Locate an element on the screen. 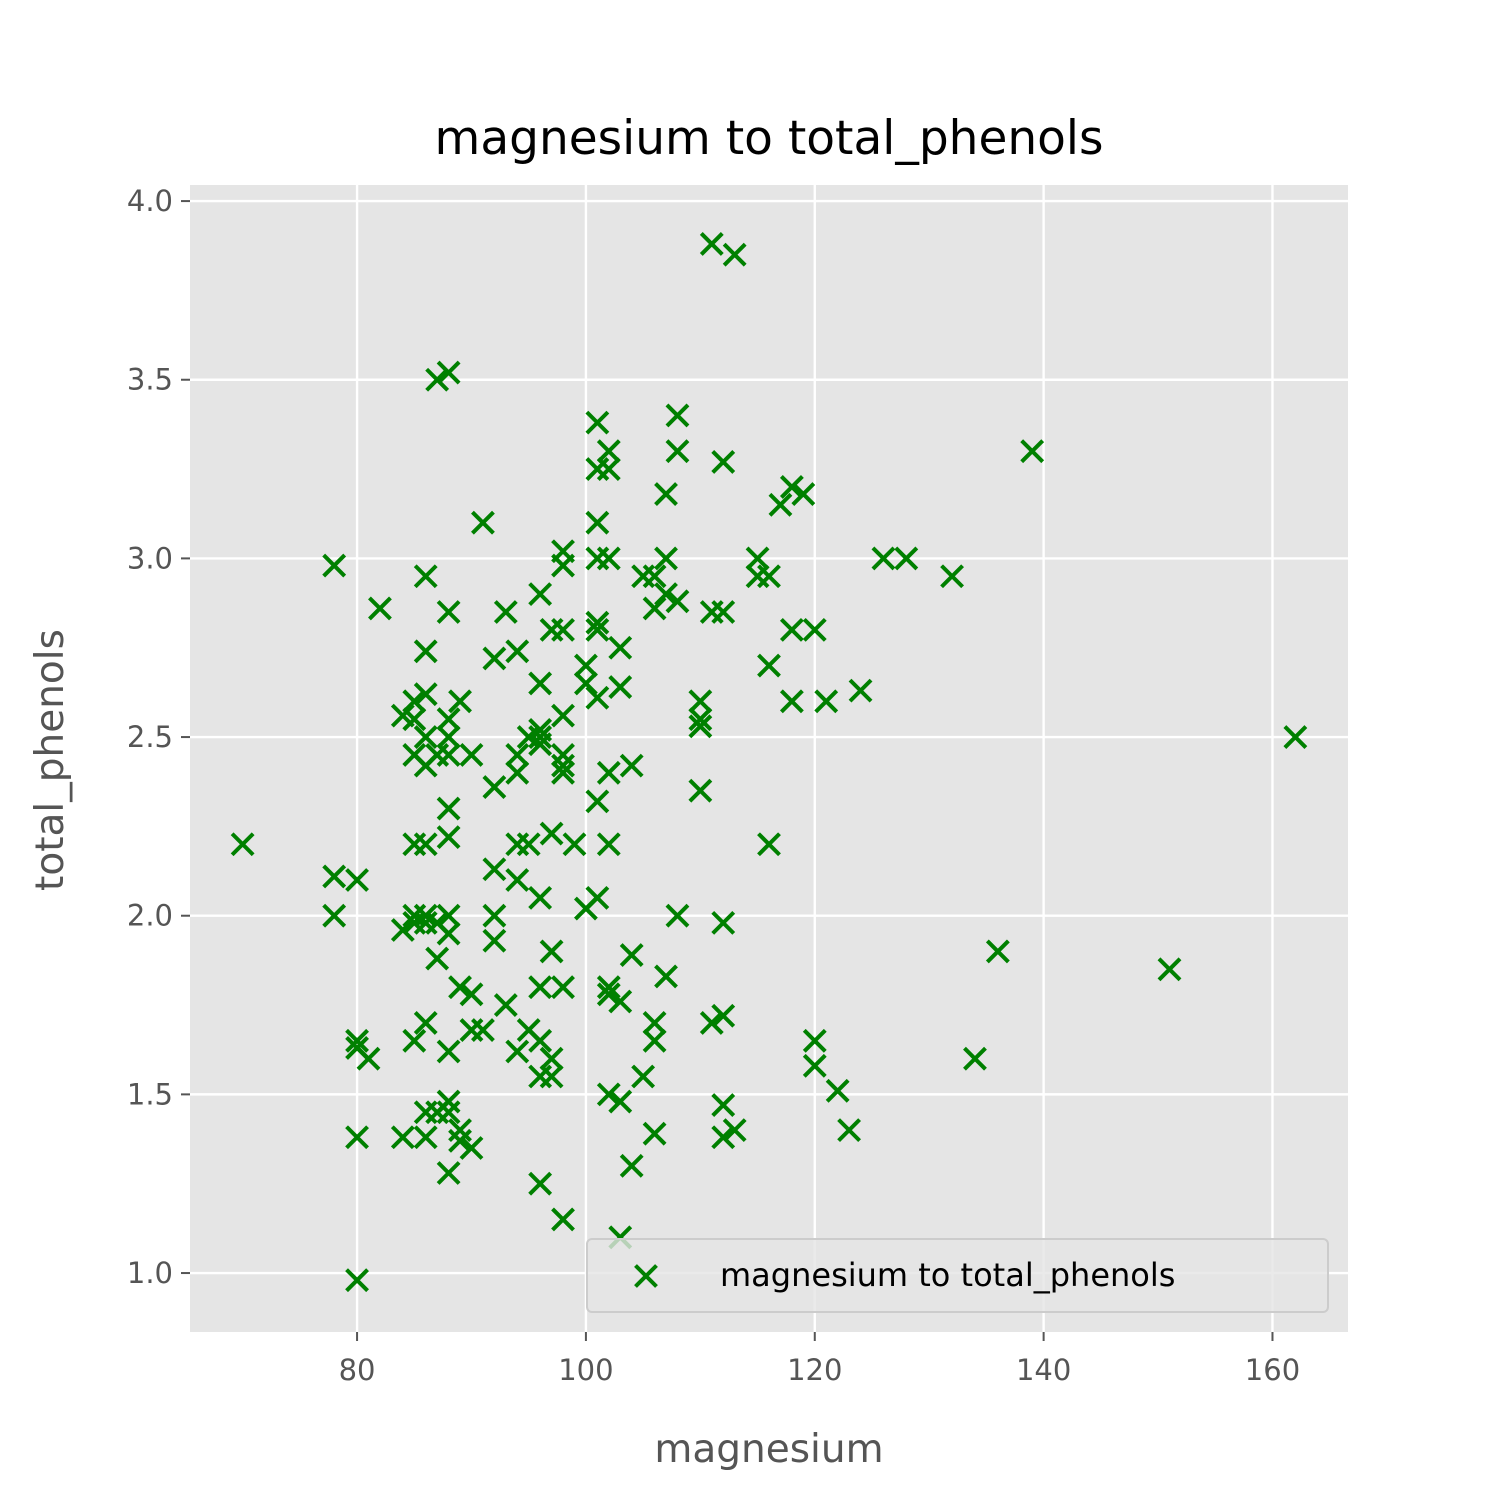  x-tick-label: 120 is located at coordinates (814, 1370).